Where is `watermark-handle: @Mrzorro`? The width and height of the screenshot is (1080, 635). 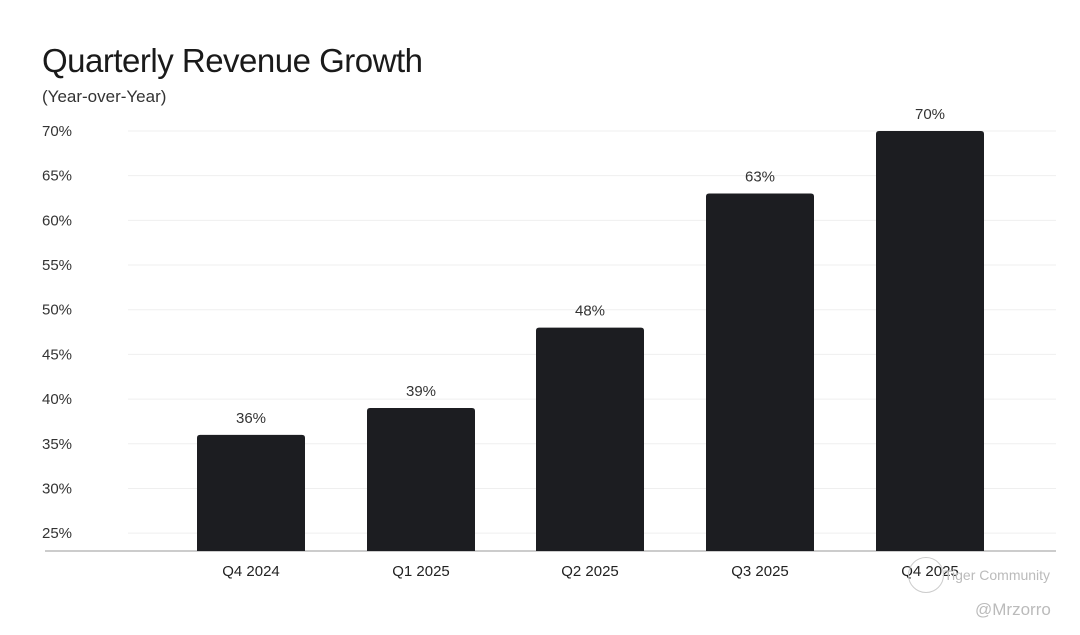 watermark-handle: @Mrzorro is located at coordinates (1013, 609).